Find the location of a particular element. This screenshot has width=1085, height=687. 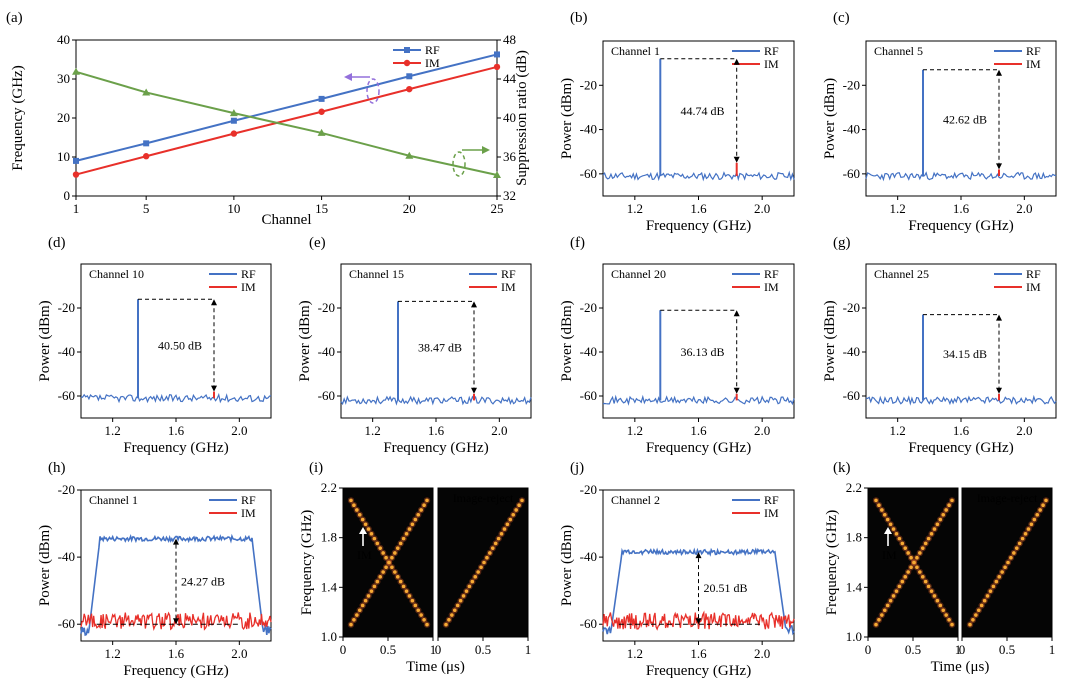

panel-label: (a) is located at coordinates (14, 18).